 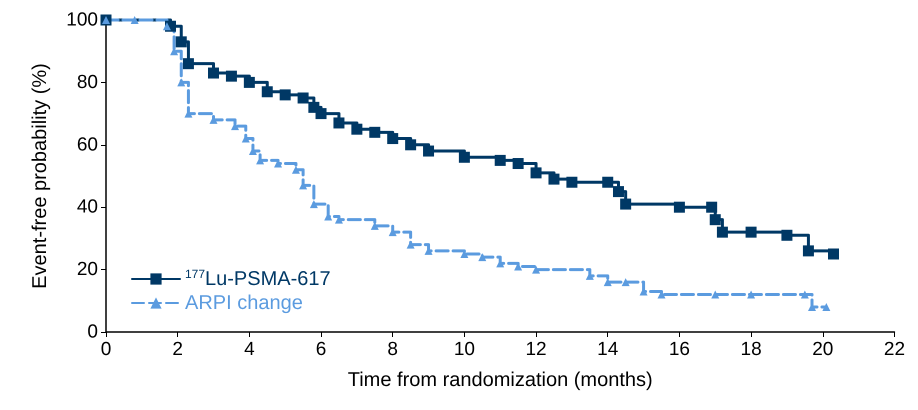 I want to click on x-tick-label: 12, so click(x=536, y=349).